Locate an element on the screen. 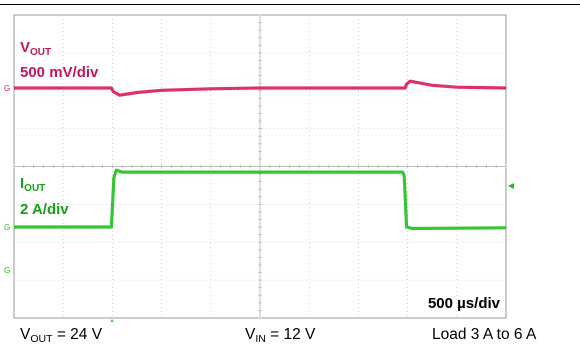 The width and height of the screenshot is (580, 354). vout-scale-label: 500 mV/div is located at coordinates (59, 72).